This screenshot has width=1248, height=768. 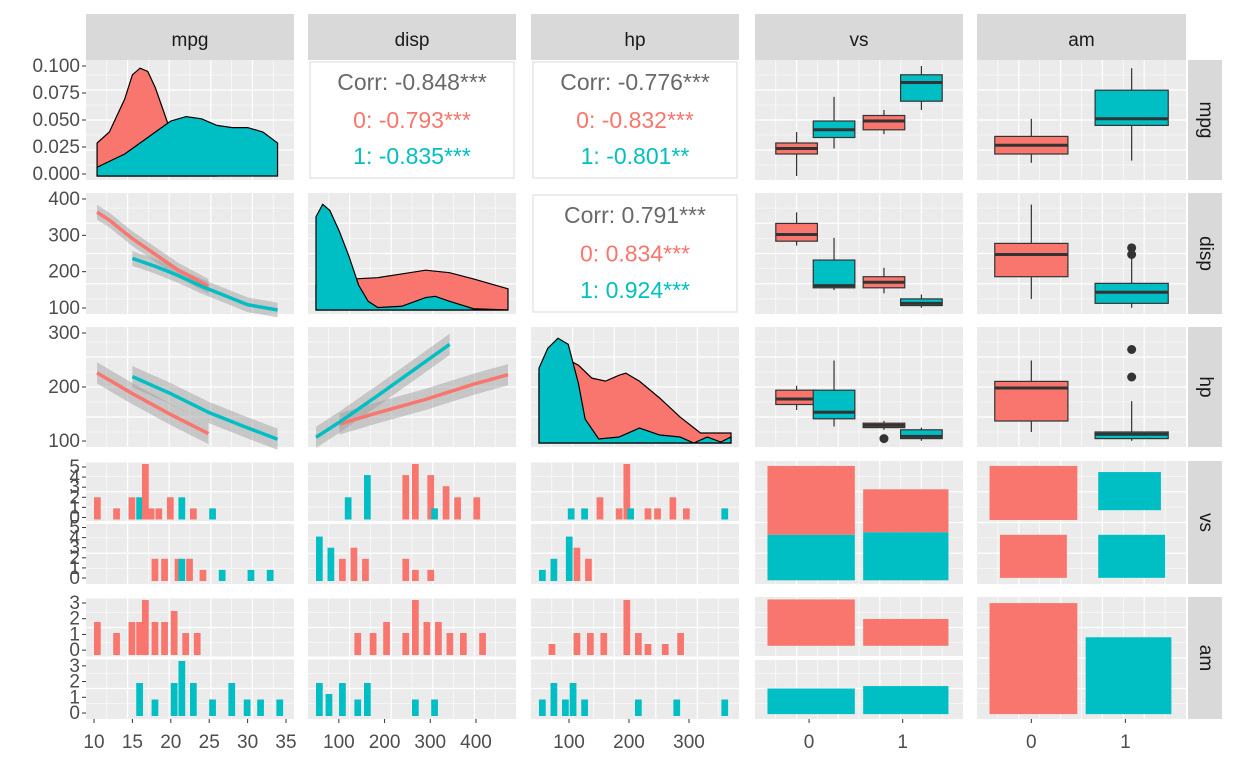 I want to click on bottom-tick-label: 35, so click(x=285, y=742).